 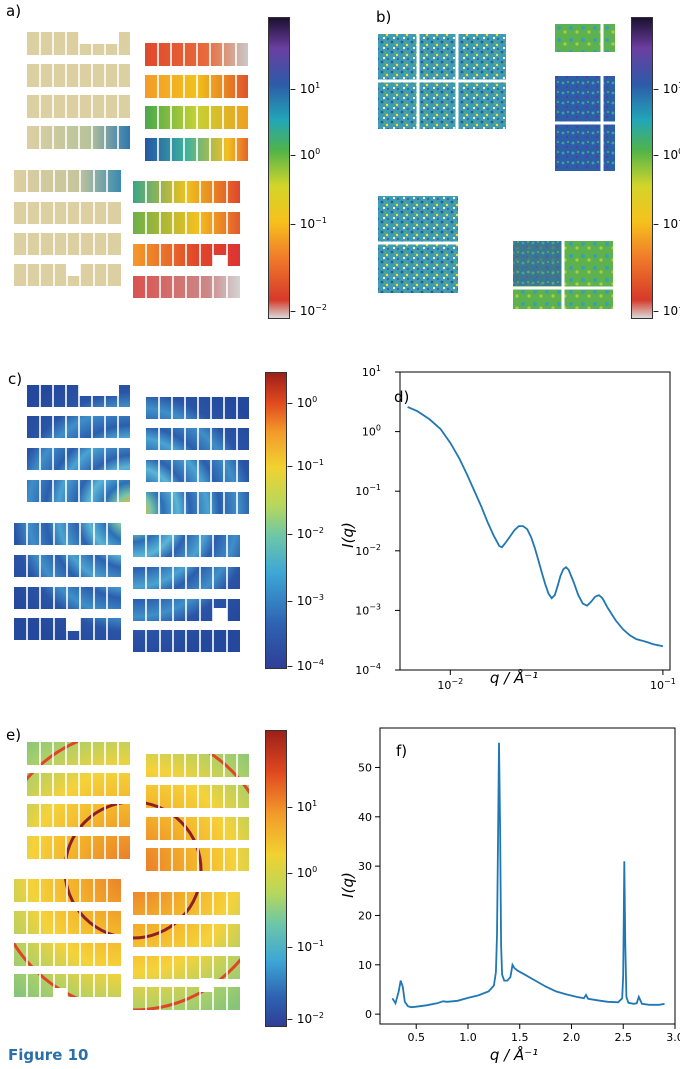 What do you see at coordinates (450, 683) in the screenshot?
I see `chart-d-xtick-label: 10−2` at bounding box center [450, 683].